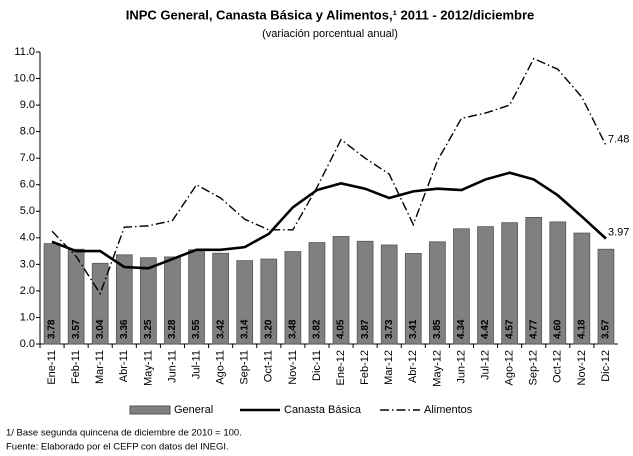 The width and height of the screenshot is (633, 456). I want to click on legend-label: Canasta Básica, so click(323, 410).